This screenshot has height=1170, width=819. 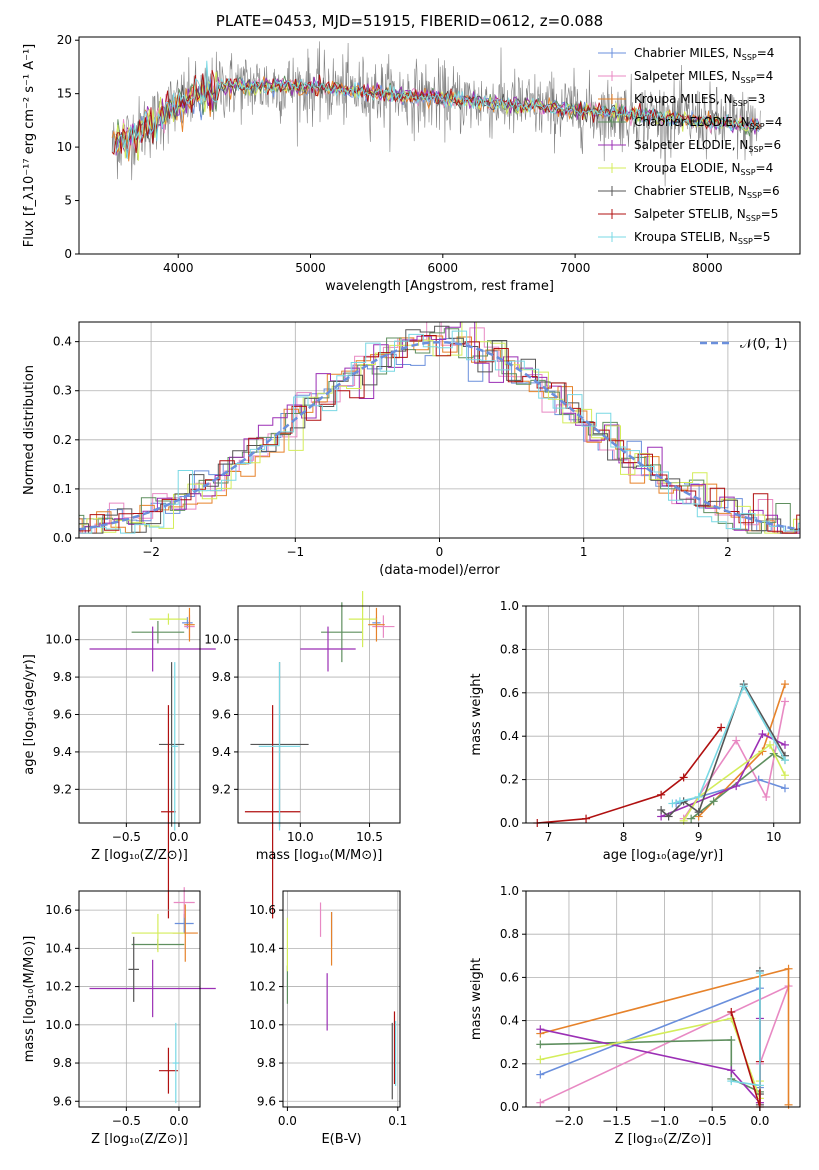 I want to click on y-axis-label: Flux [f_λ10⁻¹⁷ erg cm⁻² s⁻¹ A⁻¹], so click(x=29, y=146).